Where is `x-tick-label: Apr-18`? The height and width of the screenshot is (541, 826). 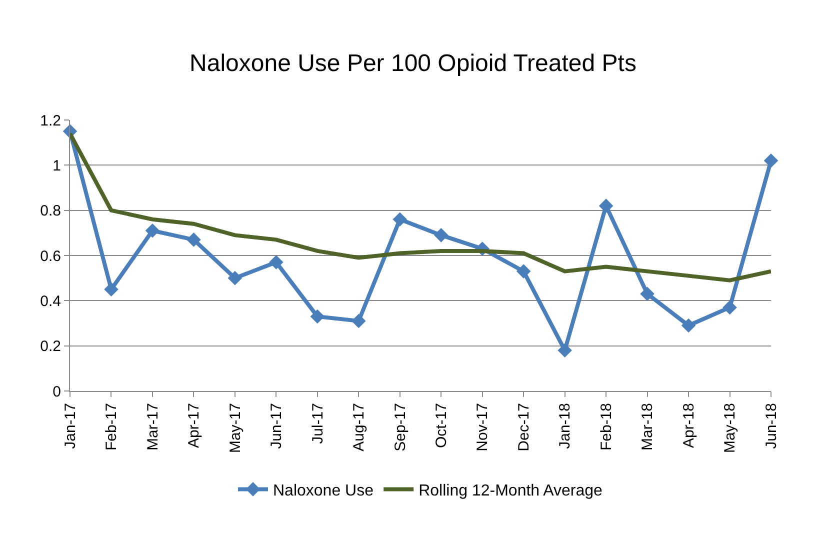 x-tick-label: Apr-18 is located at coordinates (689, 425).